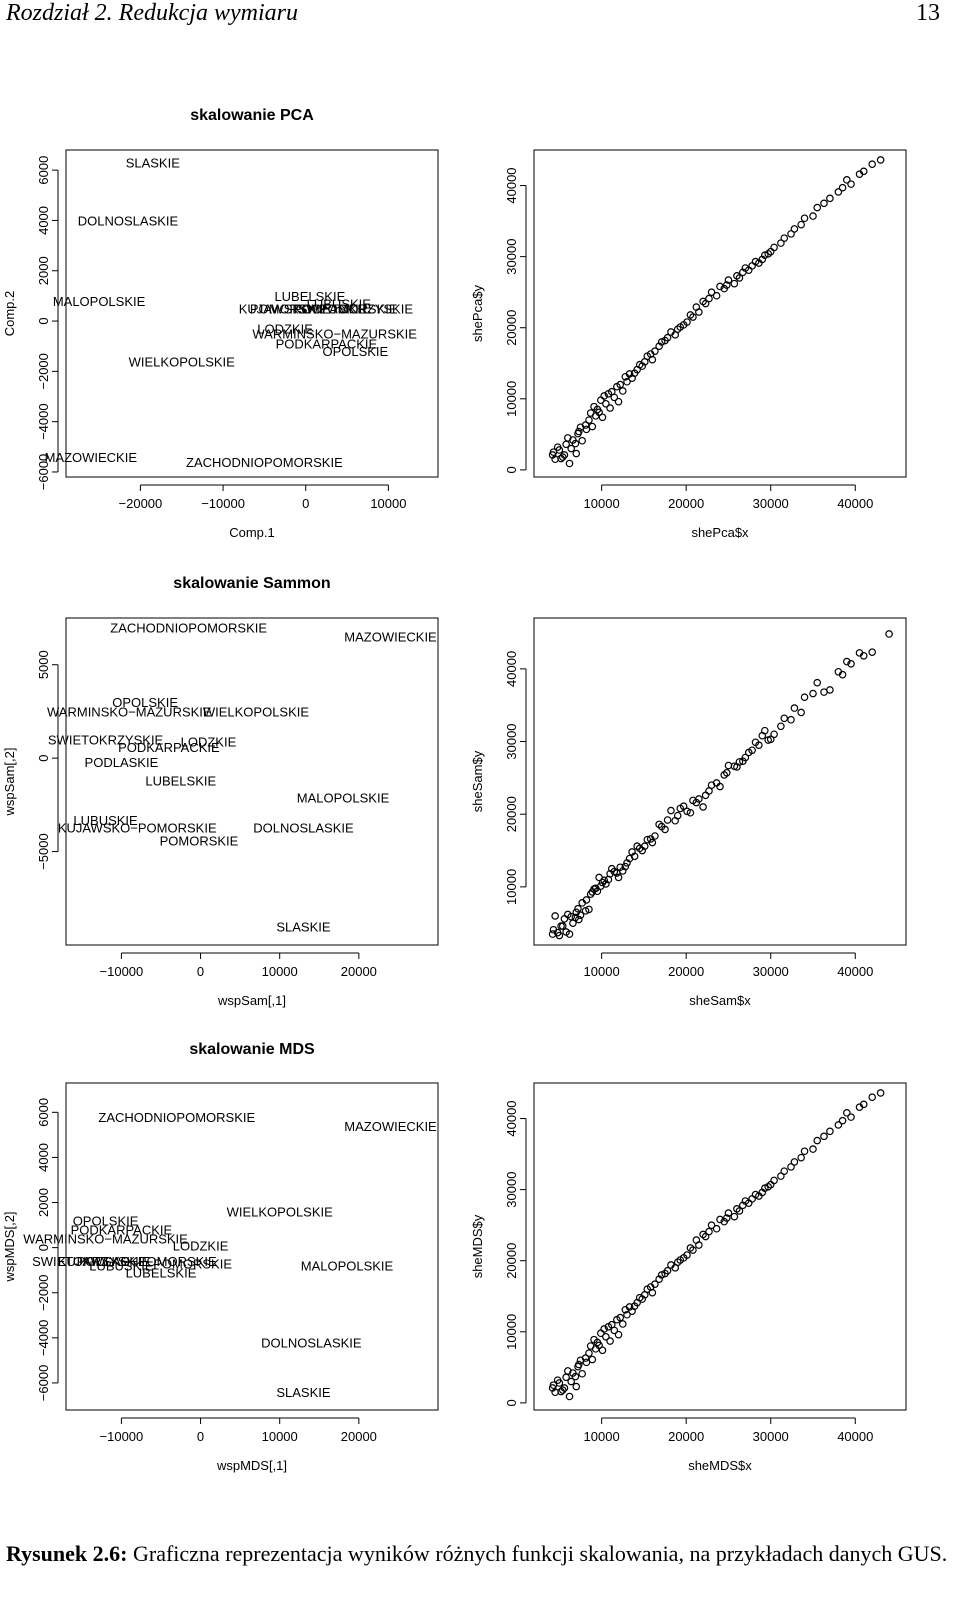  Describe the element at coordinates (511, 887) in the screenshot. I see `panel4-y-tick-label: 10000` at that location.